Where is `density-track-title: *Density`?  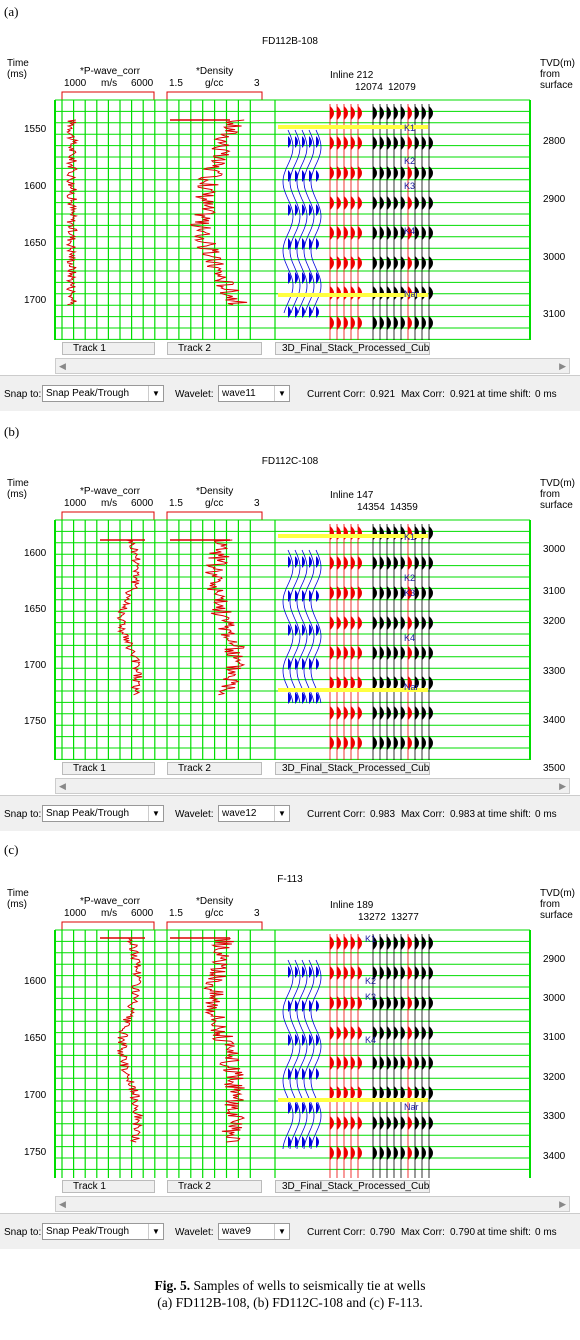
density-track-title: *Density is located at coordinates (215, 71).